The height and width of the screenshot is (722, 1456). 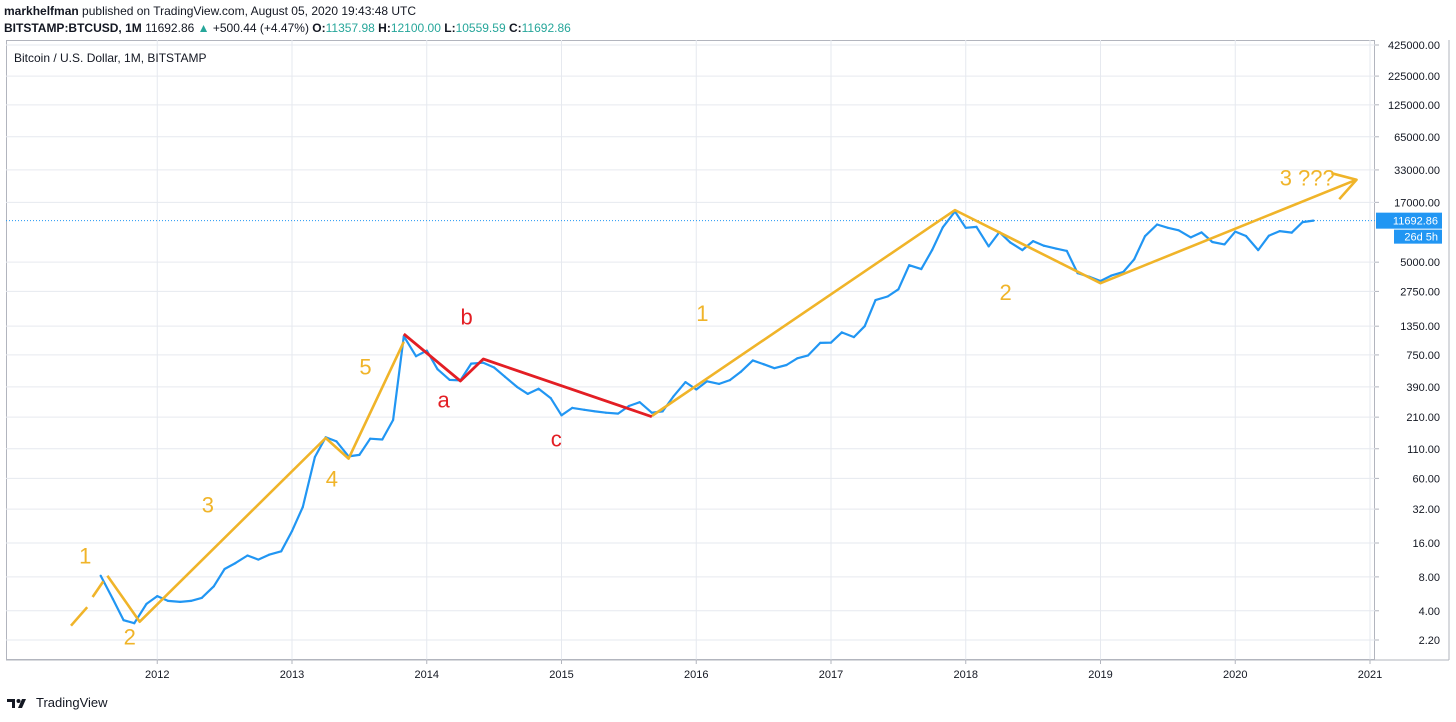 What do you see at coordinates (1429, 612) in the screenshot?
I see `y-tick-label-1: 4.00` at bounding box center [1429, 612].